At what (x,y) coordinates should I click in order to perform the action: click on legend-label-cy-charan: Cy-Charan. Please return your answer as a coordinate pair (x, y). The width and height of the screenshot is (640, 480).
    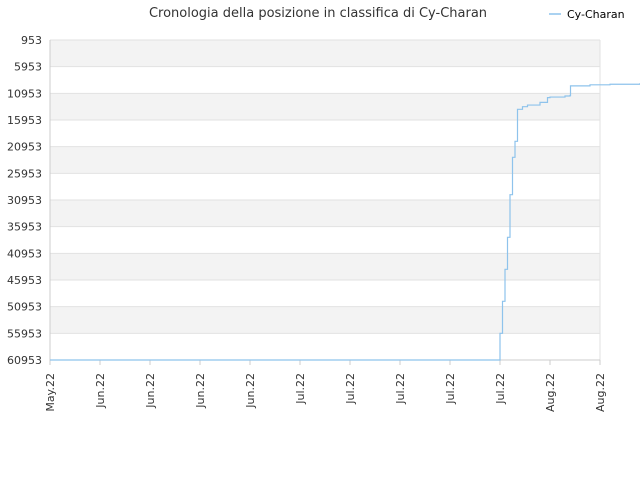
    Looking at the image, I should click on (596, 14).